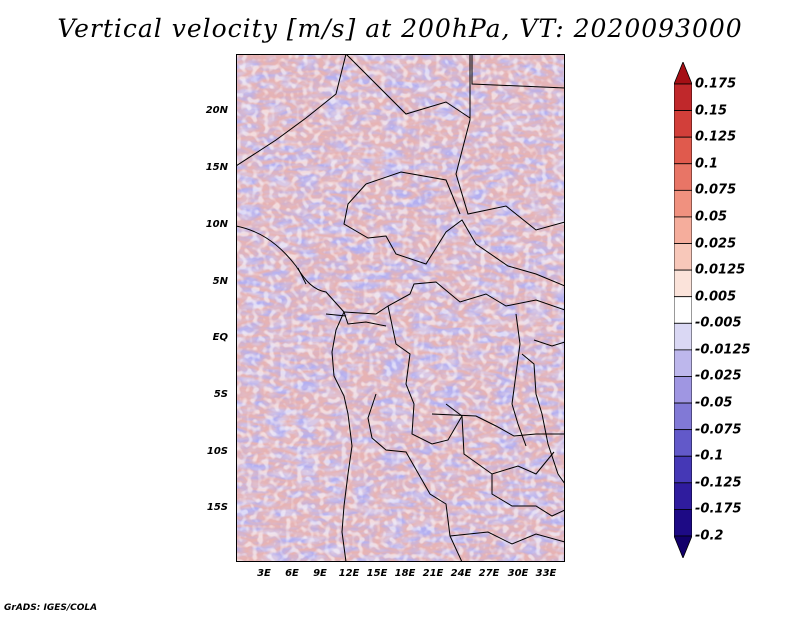  I want to click on lat-label-15n: 15N, so click(216, 167).